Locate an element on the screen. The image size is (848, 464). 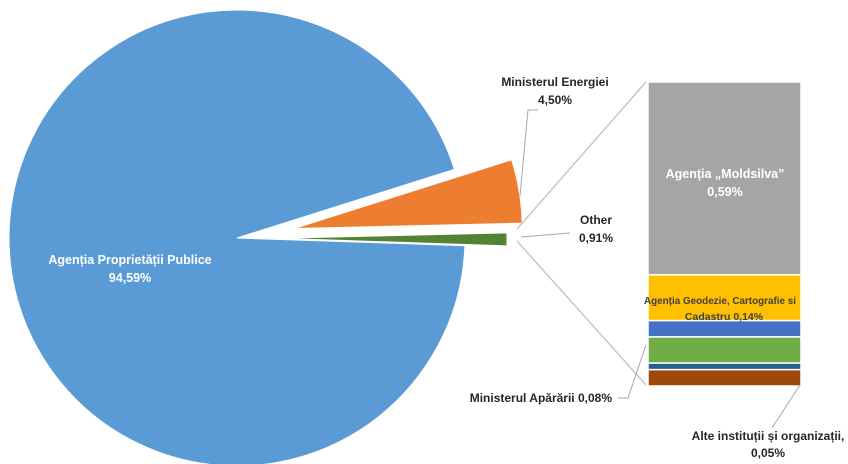
leader-ministerul-apararii is located at coordinates (632, 371).